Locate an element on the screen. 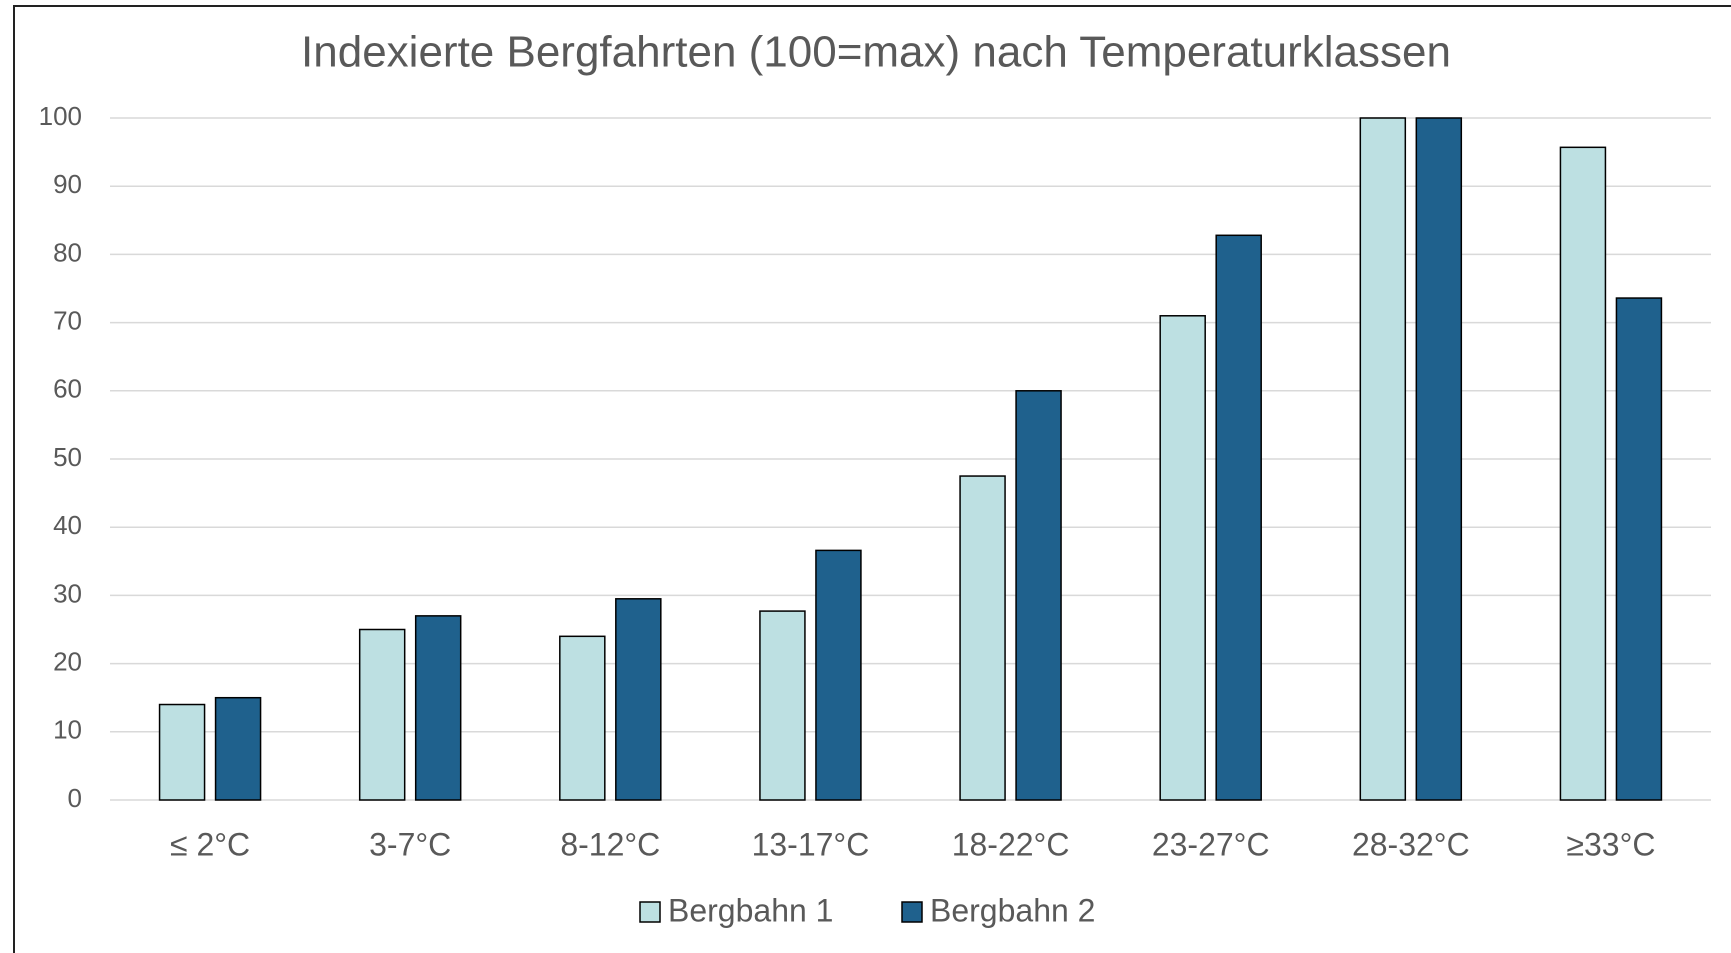  y-tick-label: 80 is located at coordinates (67, 252).